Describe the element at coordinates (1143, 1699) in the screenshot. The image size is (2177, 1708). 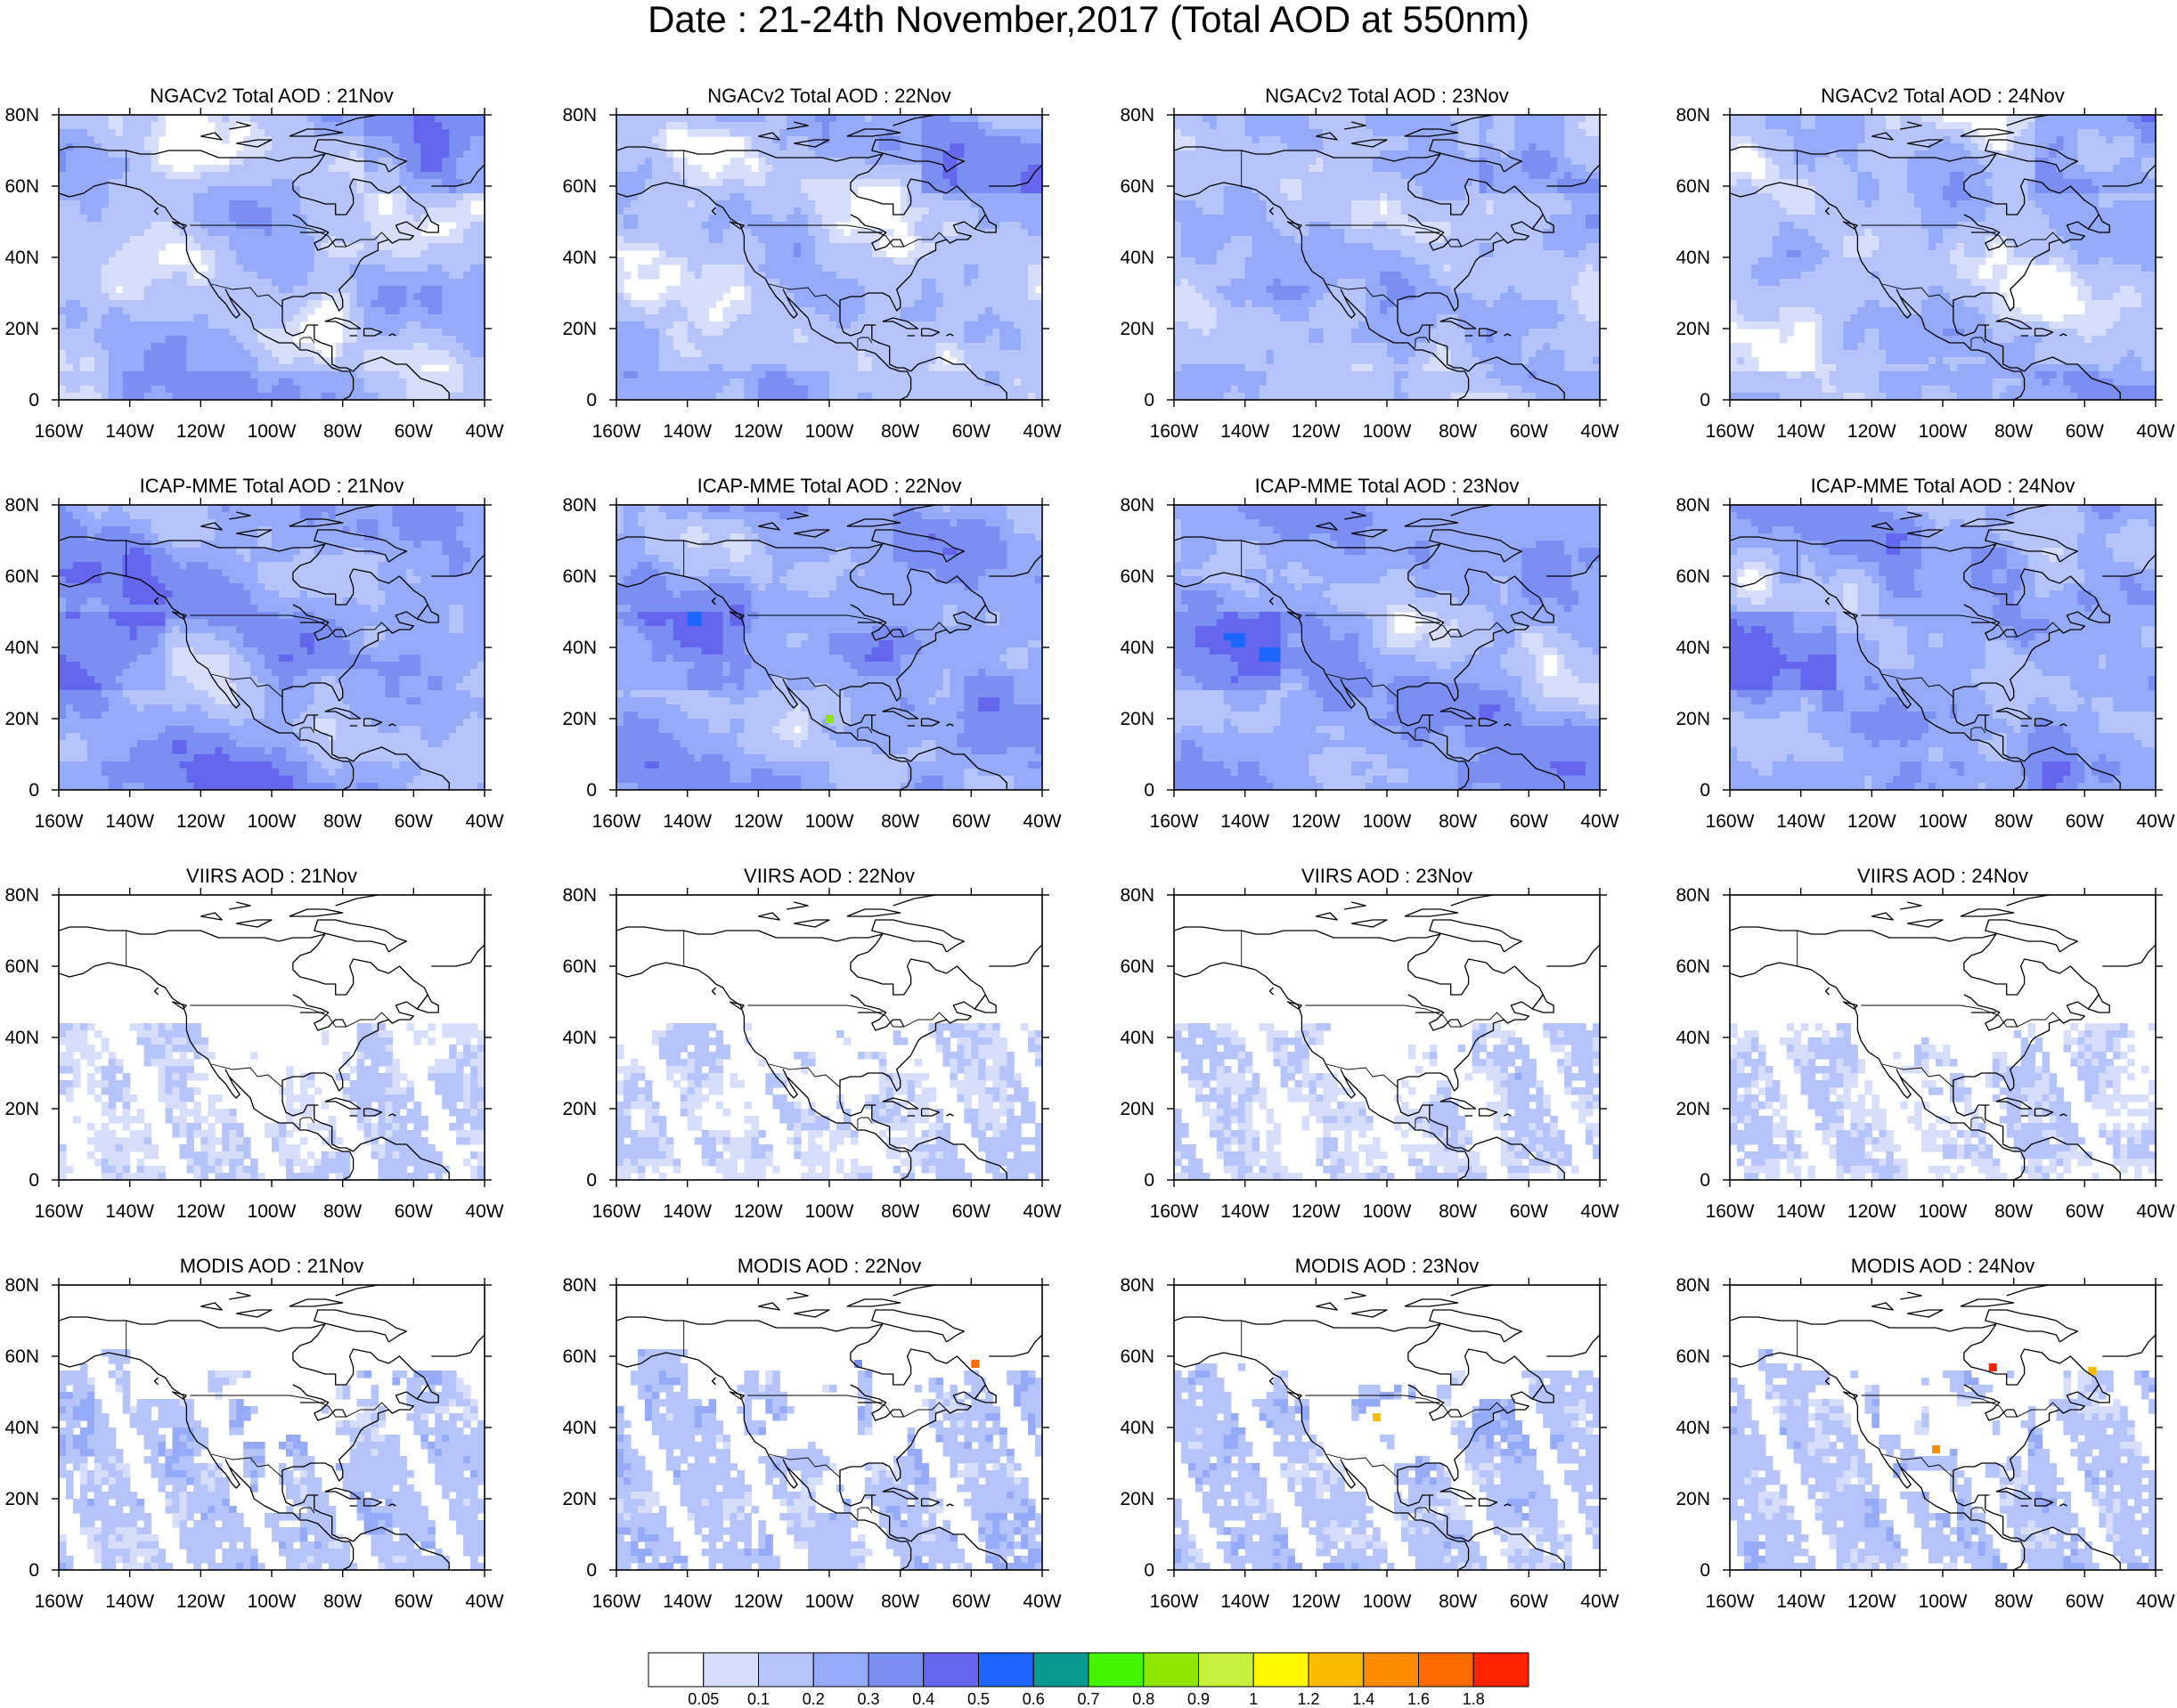
I see `colorbar-label: 0.8` at that location.